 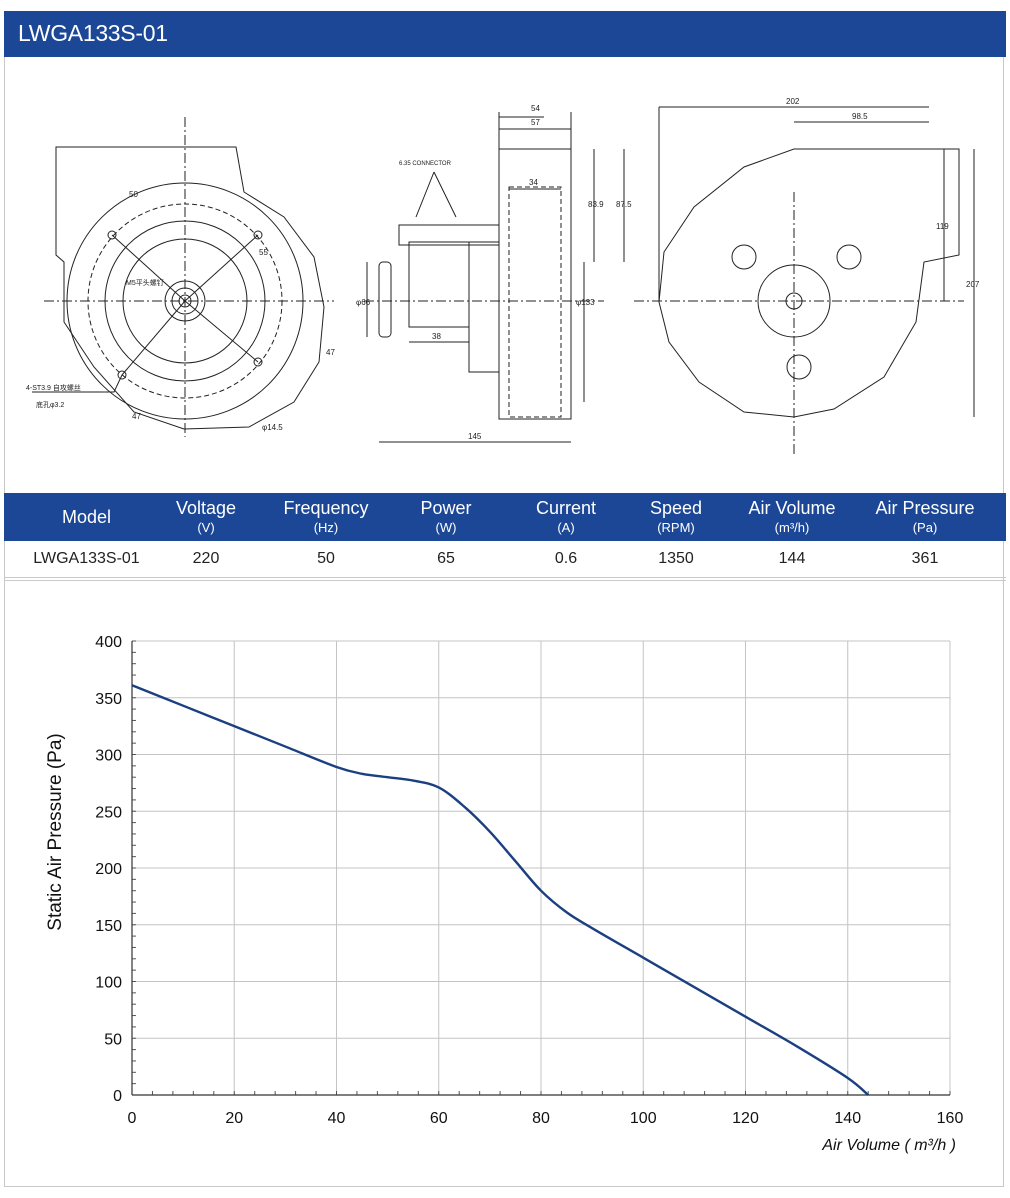 What do you see at coordinates (566, 527) in the screenshot?
I see `col-current-unit: (A)` at bounding box center [566, 527].